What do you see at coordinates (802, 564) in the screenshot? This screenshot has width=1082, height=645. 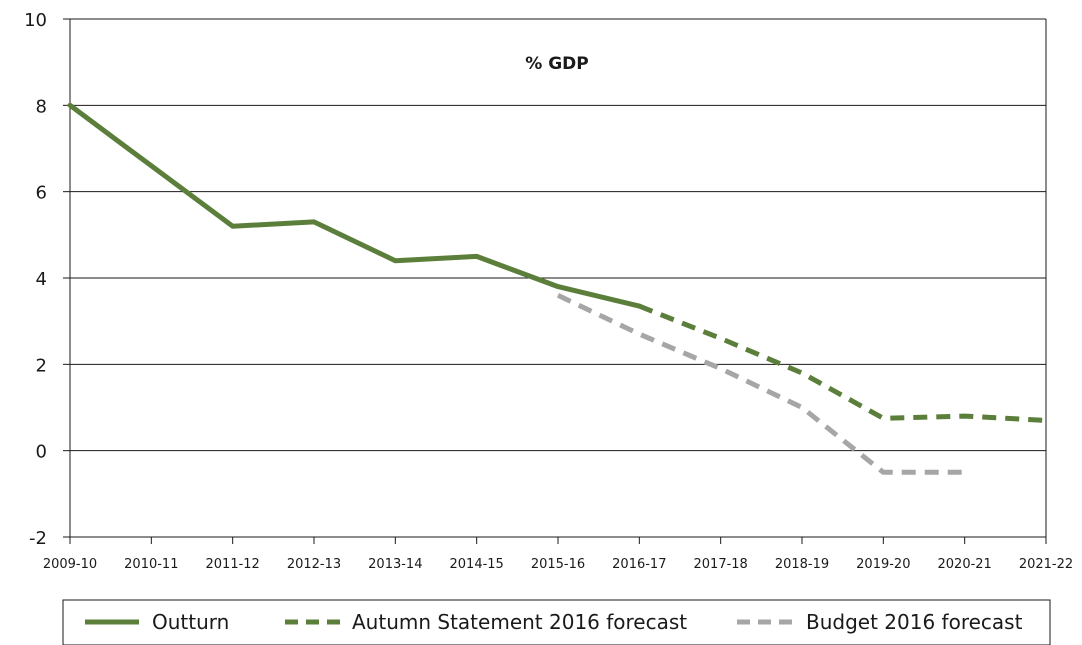 I see `x-tick-label: 2018-19` at bounding box center [802, 564].